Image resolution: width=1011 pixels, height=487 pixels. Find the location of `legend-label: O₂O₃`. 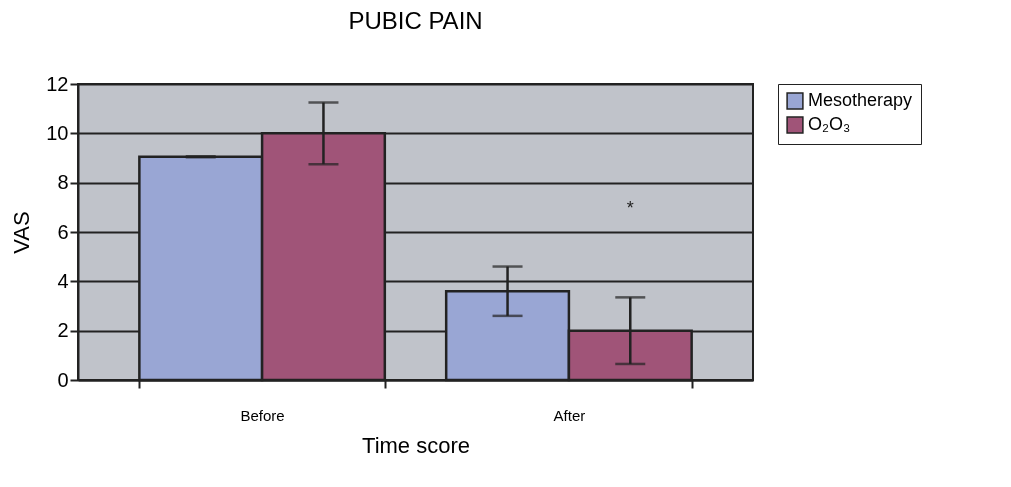

legend-label: O₂O₃ is located at coordinates (829, 124).